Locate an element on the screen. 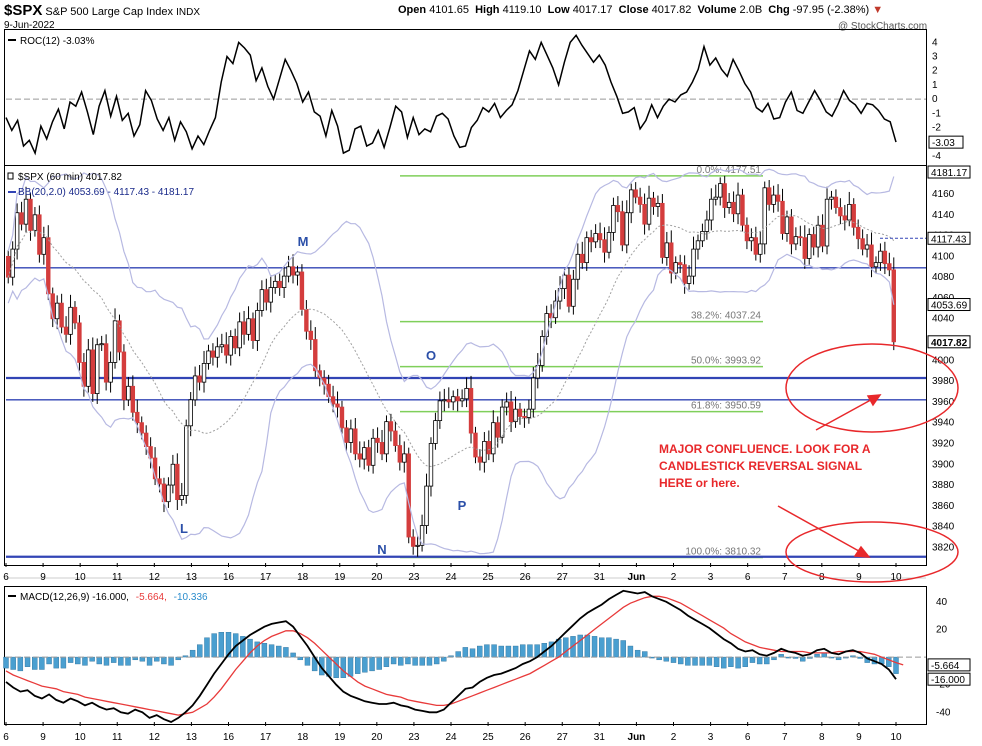 This screenshot has width=982, height=746. x-tick-label: 19 is located at coordinates (340, 577).